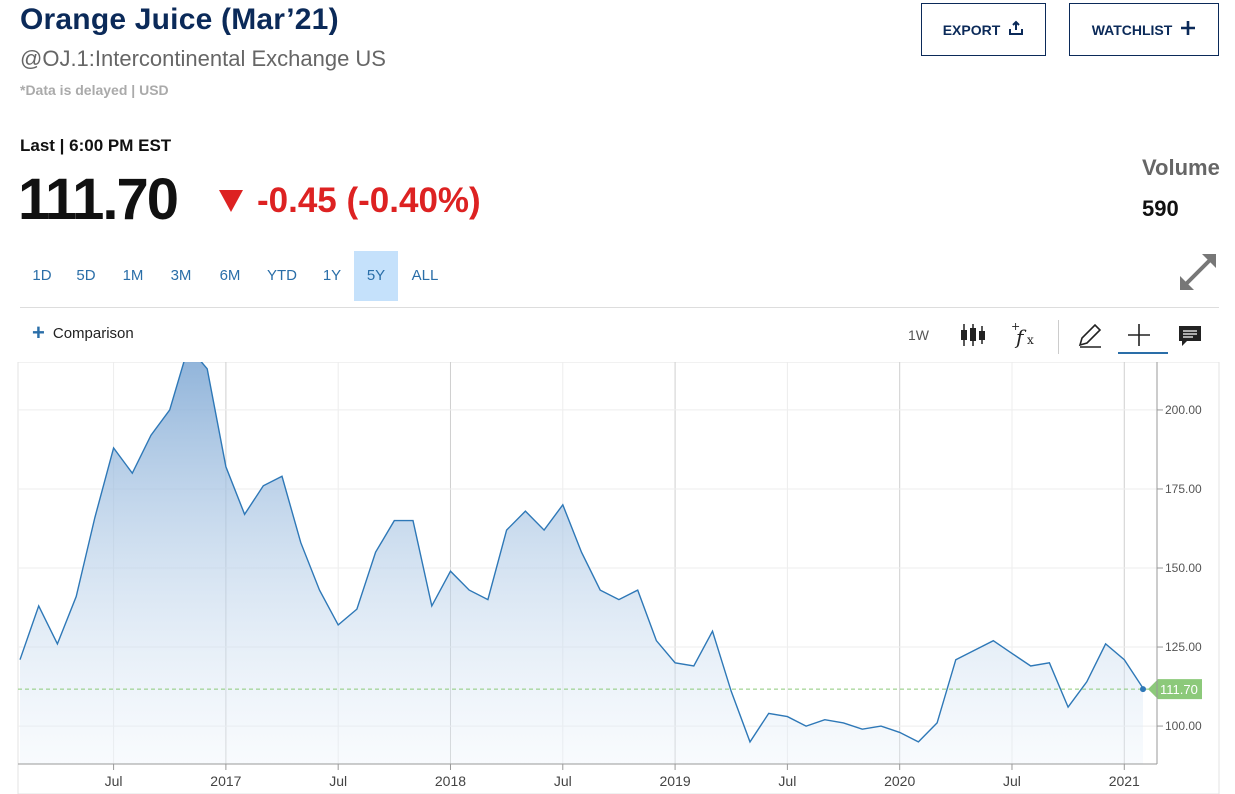  Describe the element at coordinates (225, 781) in the screenshot. I see `x-tick-label: 2017` at that location.